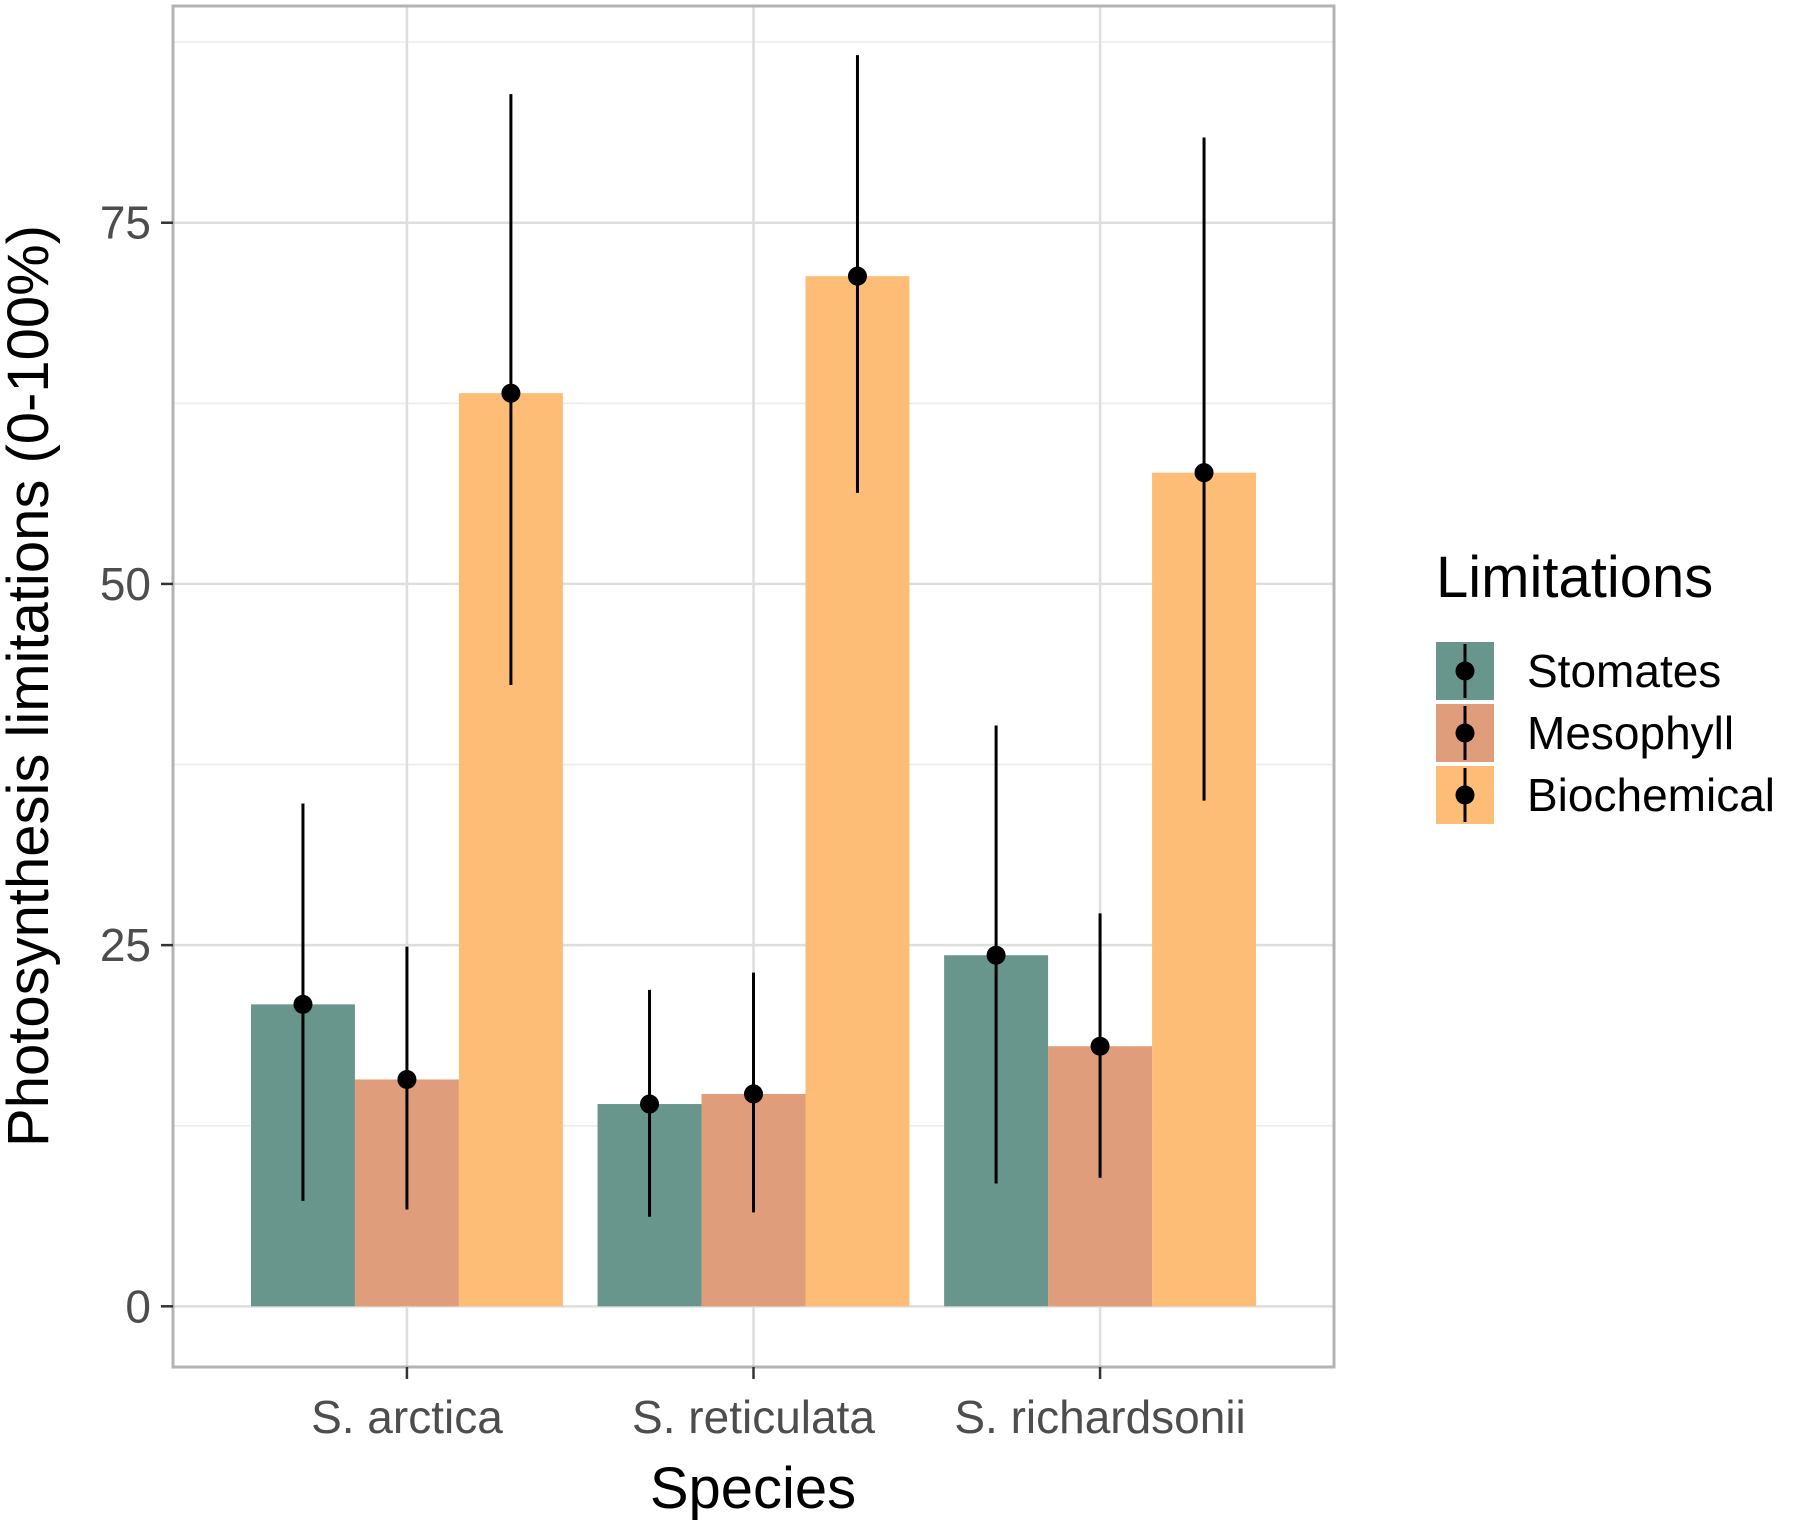 This screenshot has height=1531, width=1815. I want to click on x-tick-label: S. richardsonii, so click(1099, 1417).